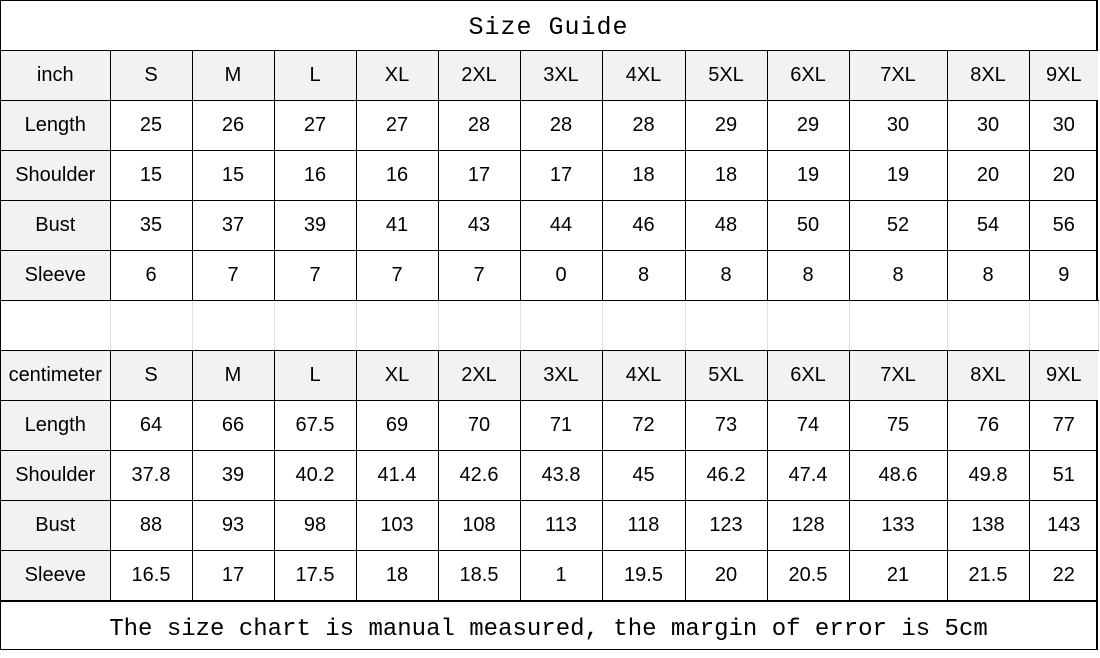 This screenshot has width=1100, height=658. What do you see at coordinates (1063, 125) in the screenshot?
I see `value-cell: 30` at bounding box center [1063, 125].